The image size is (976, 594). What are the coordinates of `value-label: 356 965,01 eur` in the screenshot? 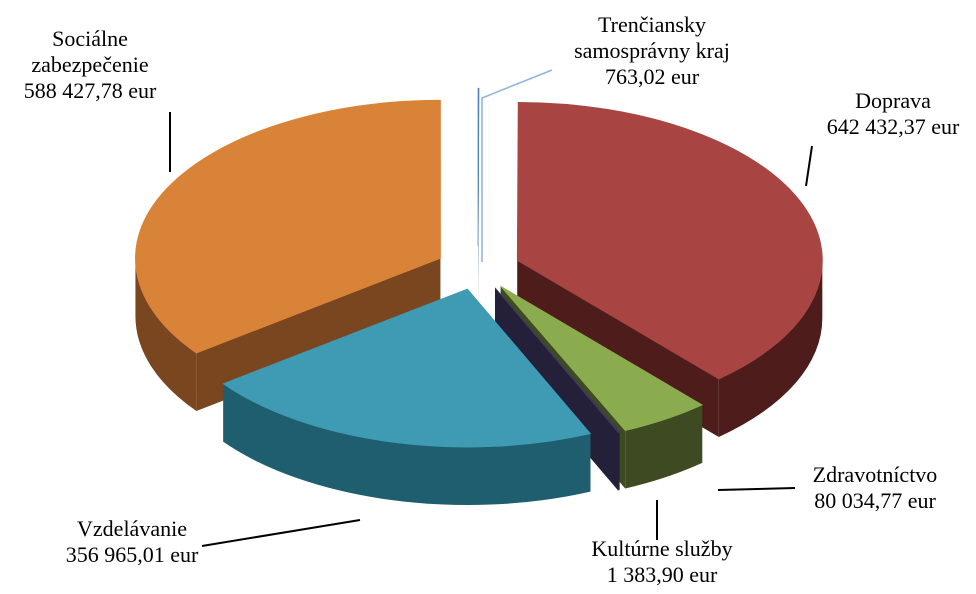 It's located at (132, 554).